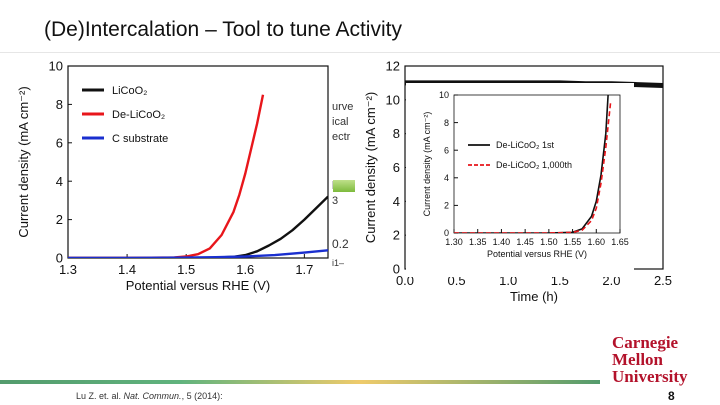 The image size is (720, 405). Describe the element at coordinates (341, 137) in the screenshot. I see `occluded-line: ectr` at that location.